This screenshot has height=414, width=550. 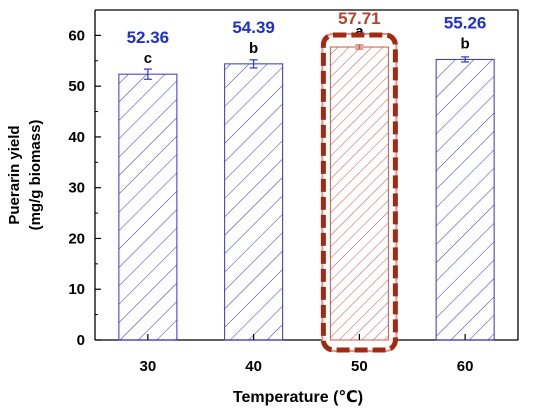 I want to click on x-tick-label: 50, so click(x=359, y=366).